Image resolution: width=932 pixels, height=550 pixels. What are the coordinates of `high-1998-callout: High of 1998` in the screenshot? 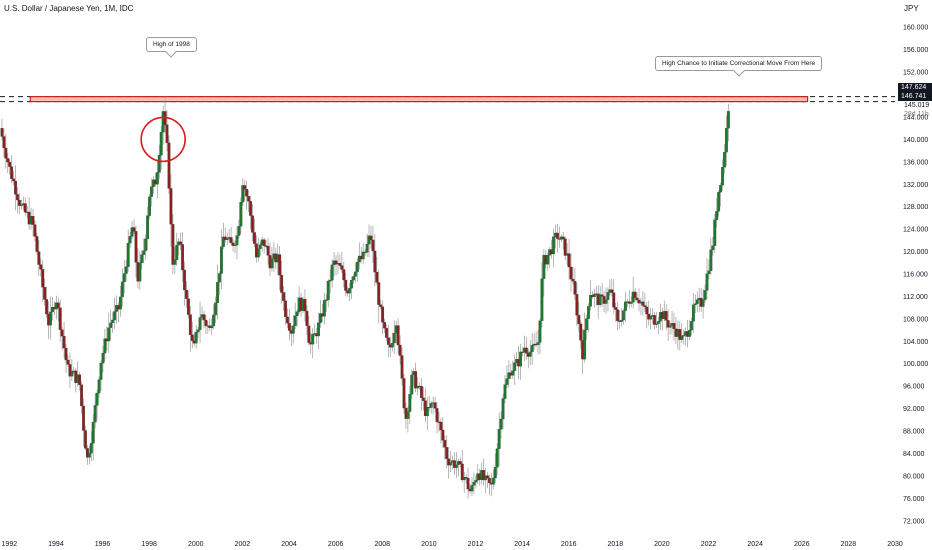 It's located at (171, 44).